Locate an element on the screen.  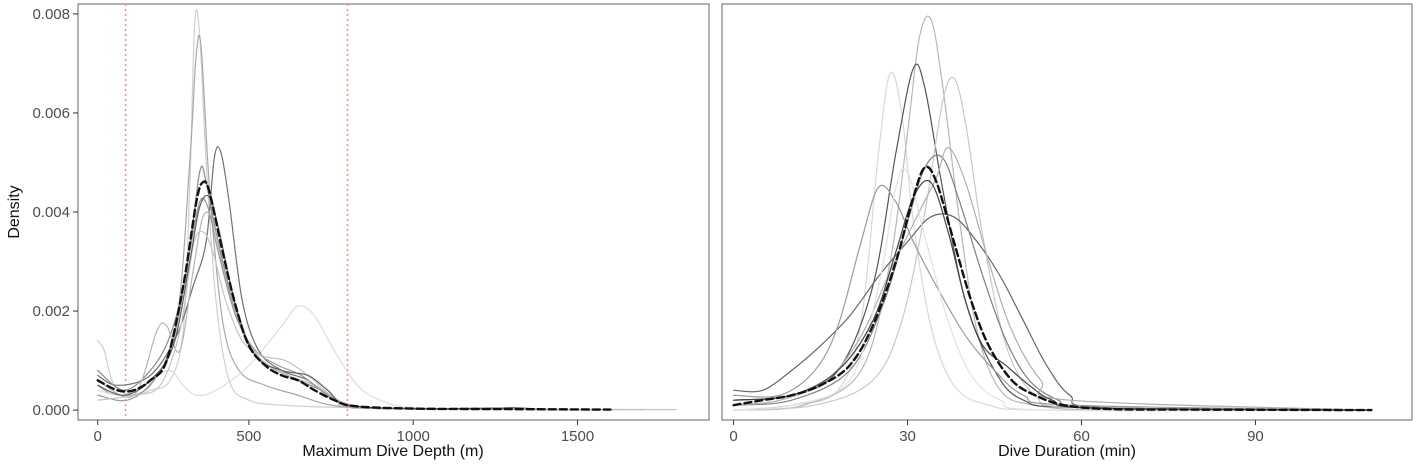
y-tick-label: 0.000 is located at coordinates (51, 410).